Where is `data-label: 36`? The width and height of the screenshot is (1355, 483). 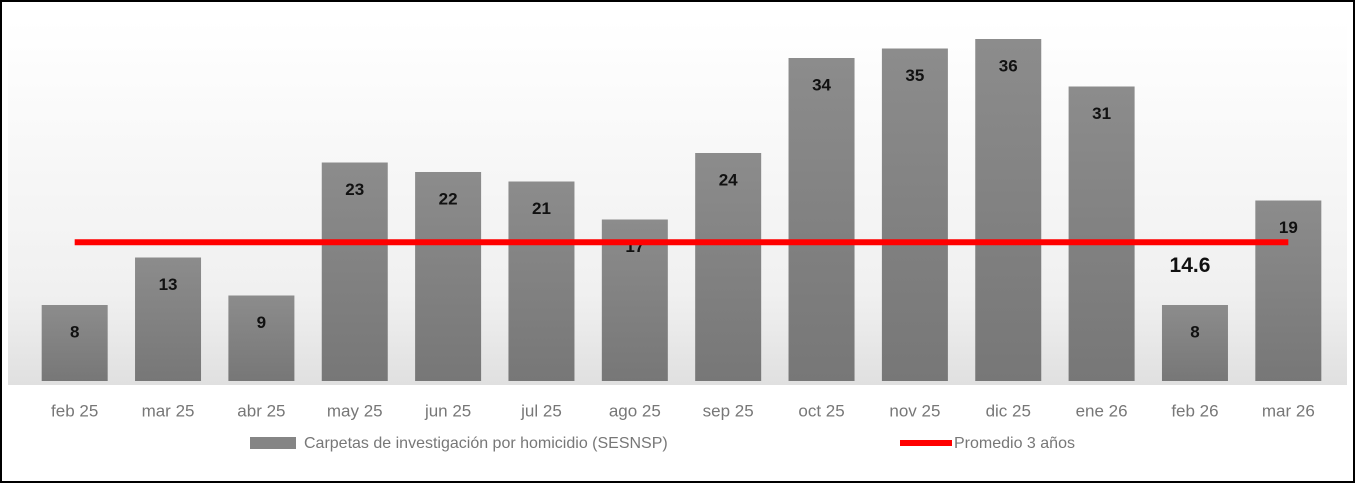
data-label: 36 is located at coordinates (1008, 65).